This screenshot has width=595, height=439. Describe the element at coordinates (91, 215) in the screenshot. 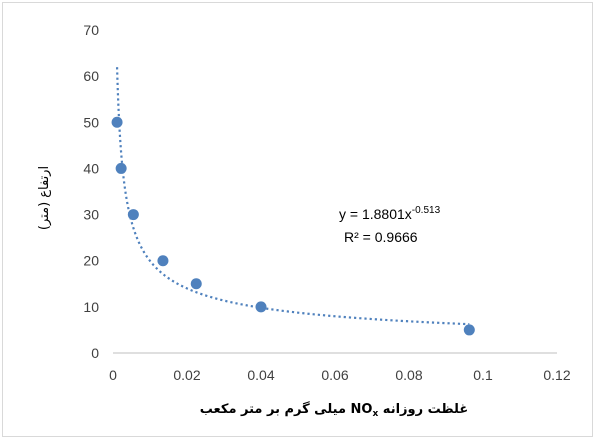

I see `y-tick-label: 30` at that location.